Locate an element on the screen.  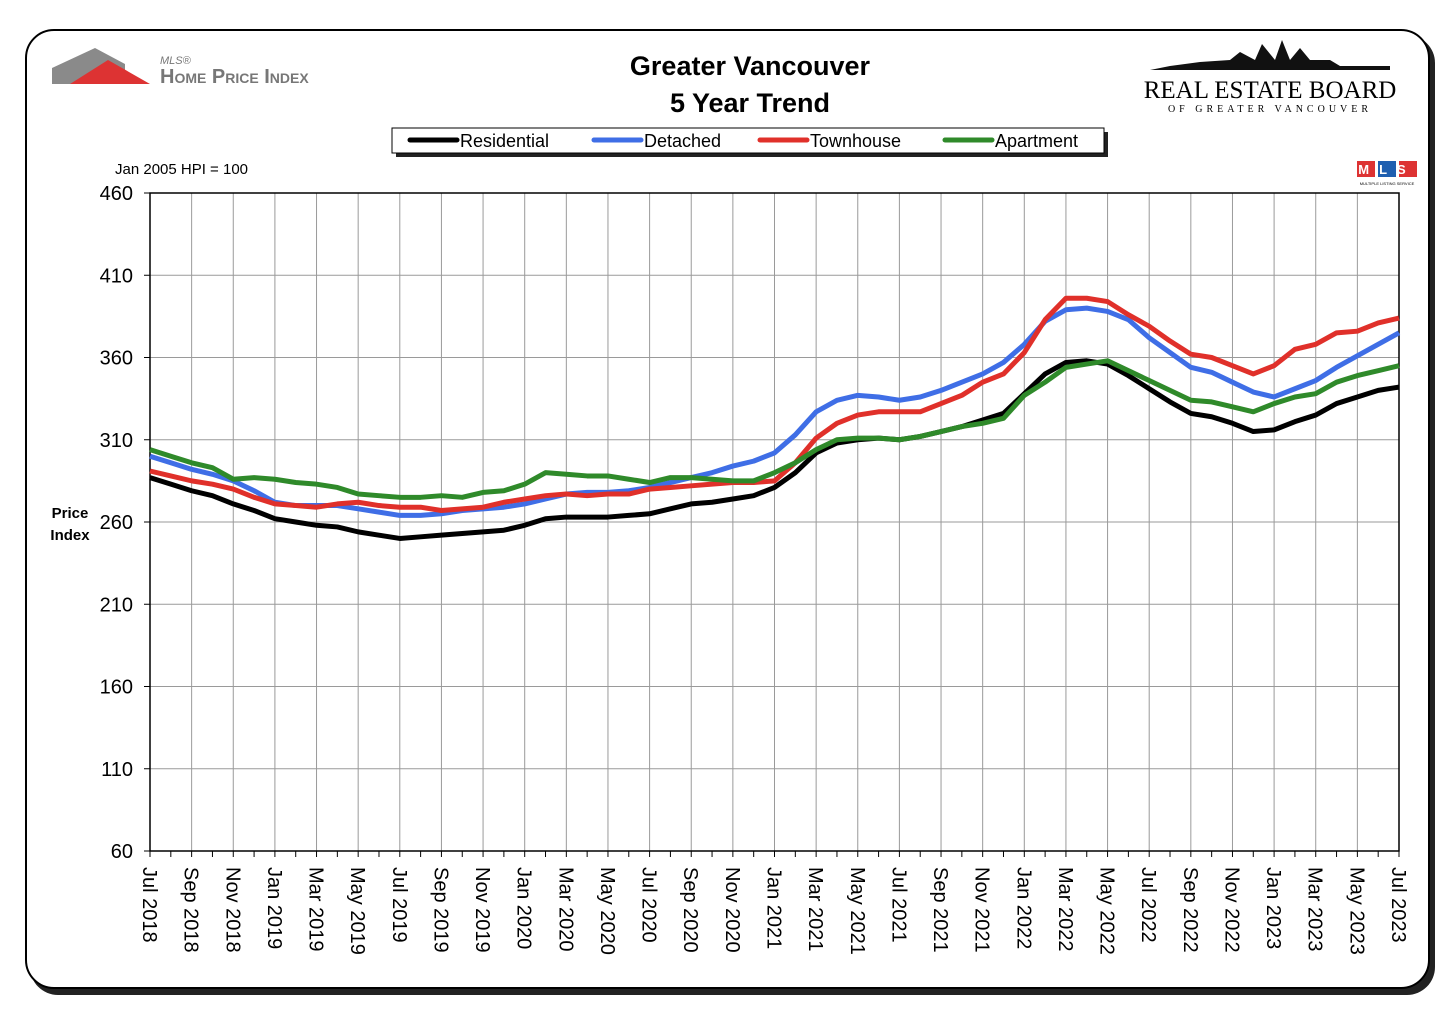
x-tick-label: Nov 2021 is located at coordinates (982, 910).